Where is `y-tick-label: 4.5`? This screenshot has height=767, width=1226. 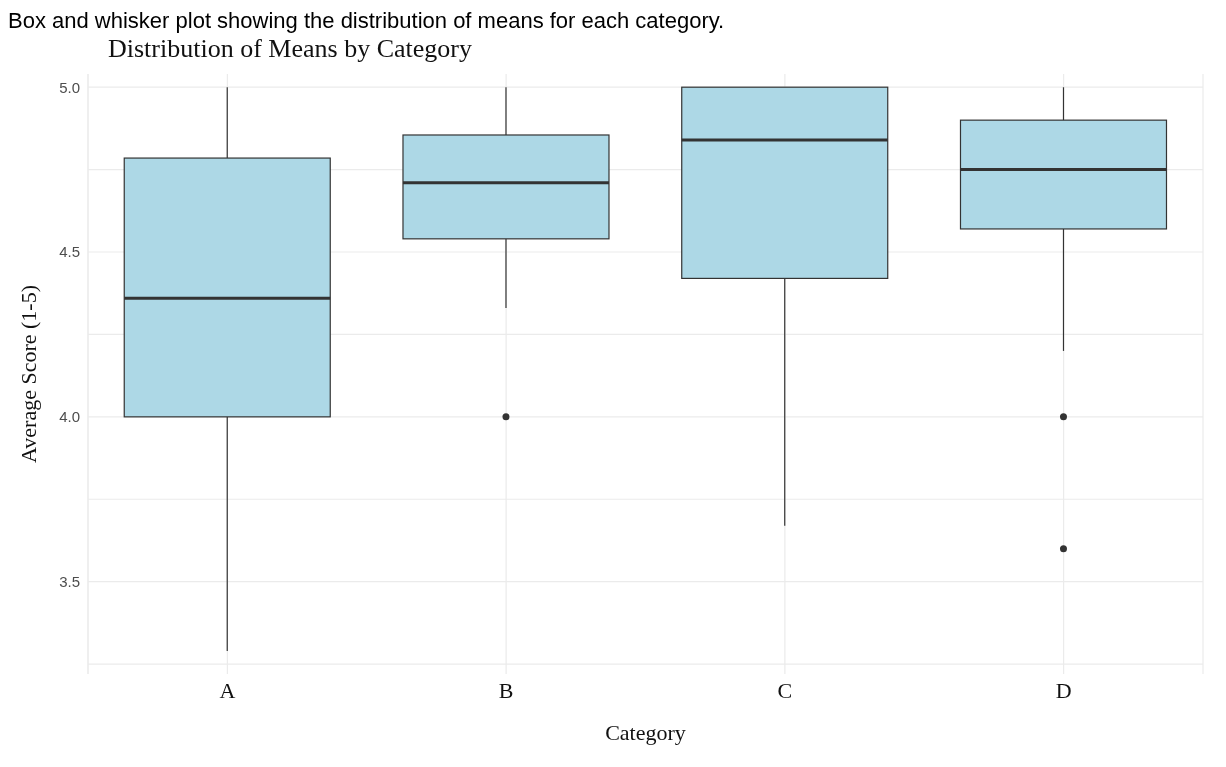 y-tick-label: 4.5 is located at coordinates (69, 252).